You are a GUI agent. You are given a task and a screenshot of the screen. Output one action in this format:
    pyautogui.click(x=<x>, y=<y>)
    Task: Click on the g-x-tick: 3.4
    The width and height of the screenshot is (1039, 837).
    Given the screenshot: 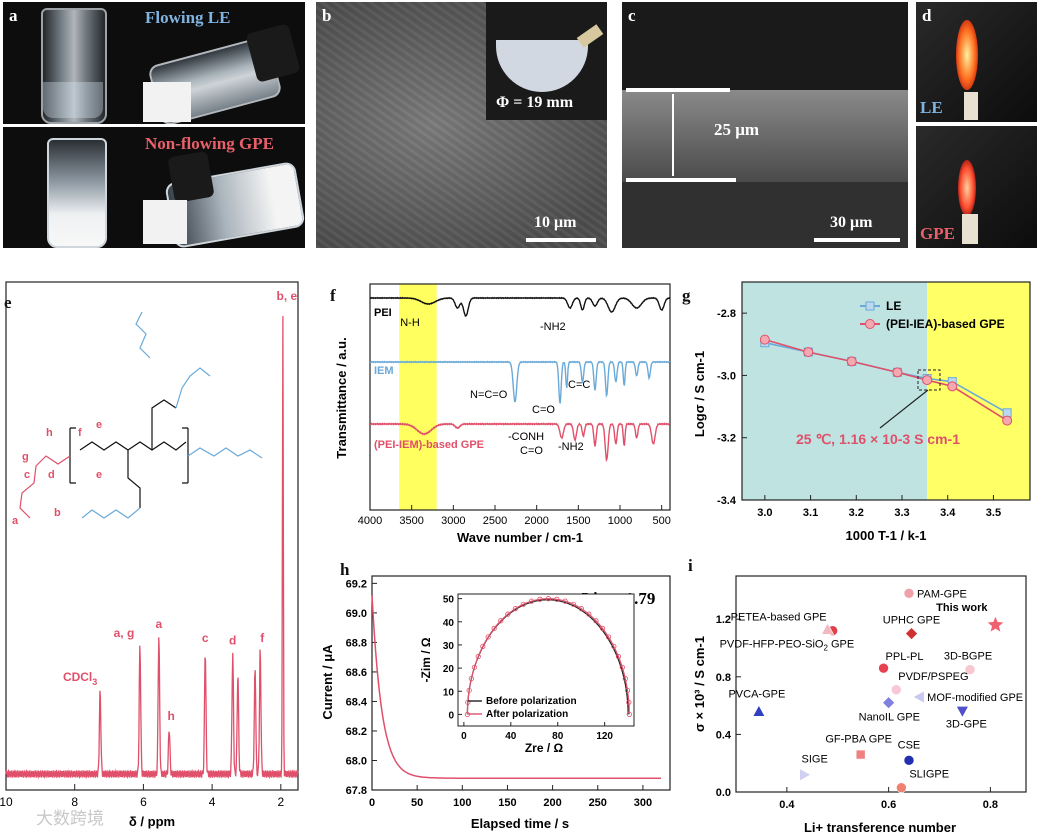 What is the action you would take?
    pyautogui.click(x=948, y=513)
    